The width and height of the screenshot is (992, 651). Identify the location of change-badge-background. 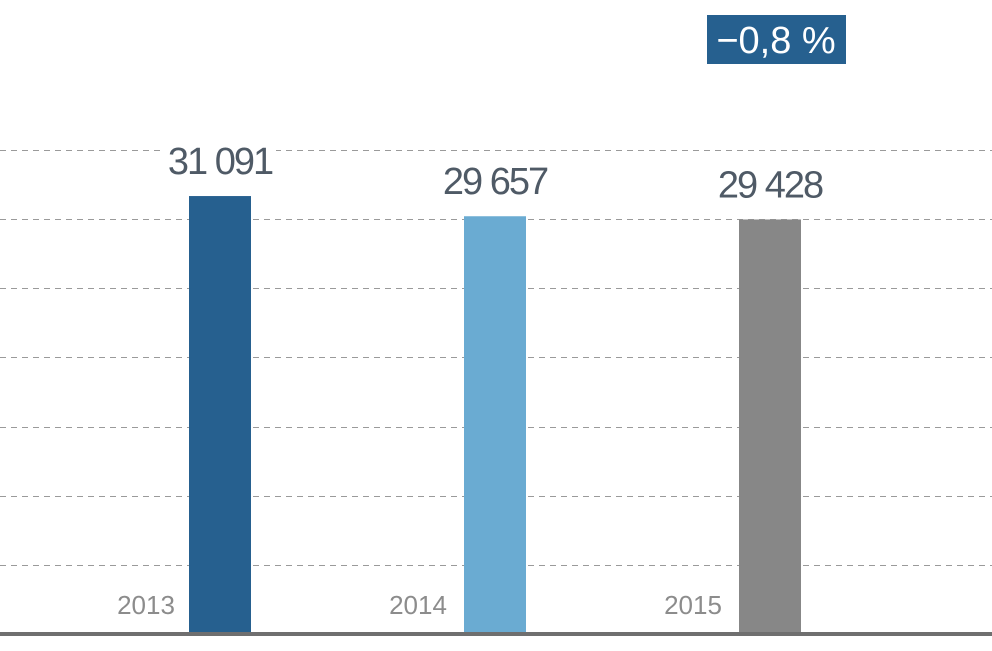
(776, 39).